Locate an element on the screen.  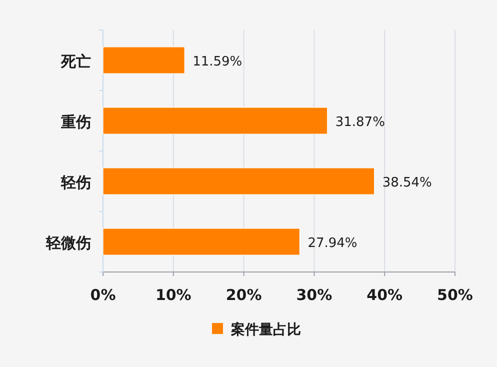
y-tick-label: 死亡 is located at coordinates (75, 61).